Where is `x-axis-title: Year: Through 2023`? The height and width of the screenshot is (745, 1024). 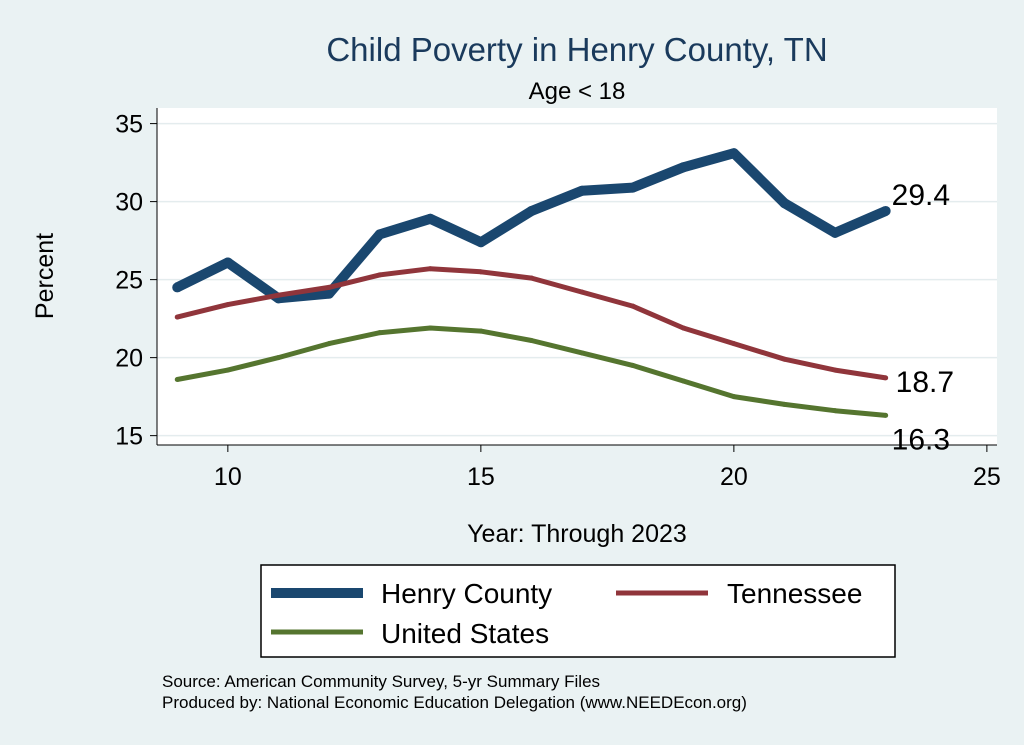 x-axis-title: Year: Through 2023 is located at coordinates (577, 534).